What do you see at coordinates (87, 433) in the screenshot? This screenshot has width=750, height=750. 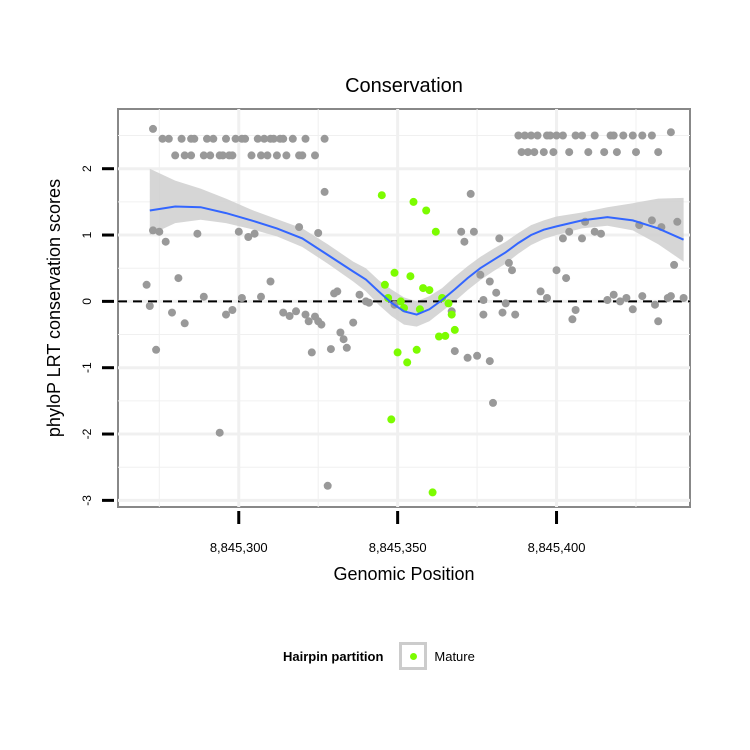 I see `y-tick-label: -2` at bounding box center [87, 433].